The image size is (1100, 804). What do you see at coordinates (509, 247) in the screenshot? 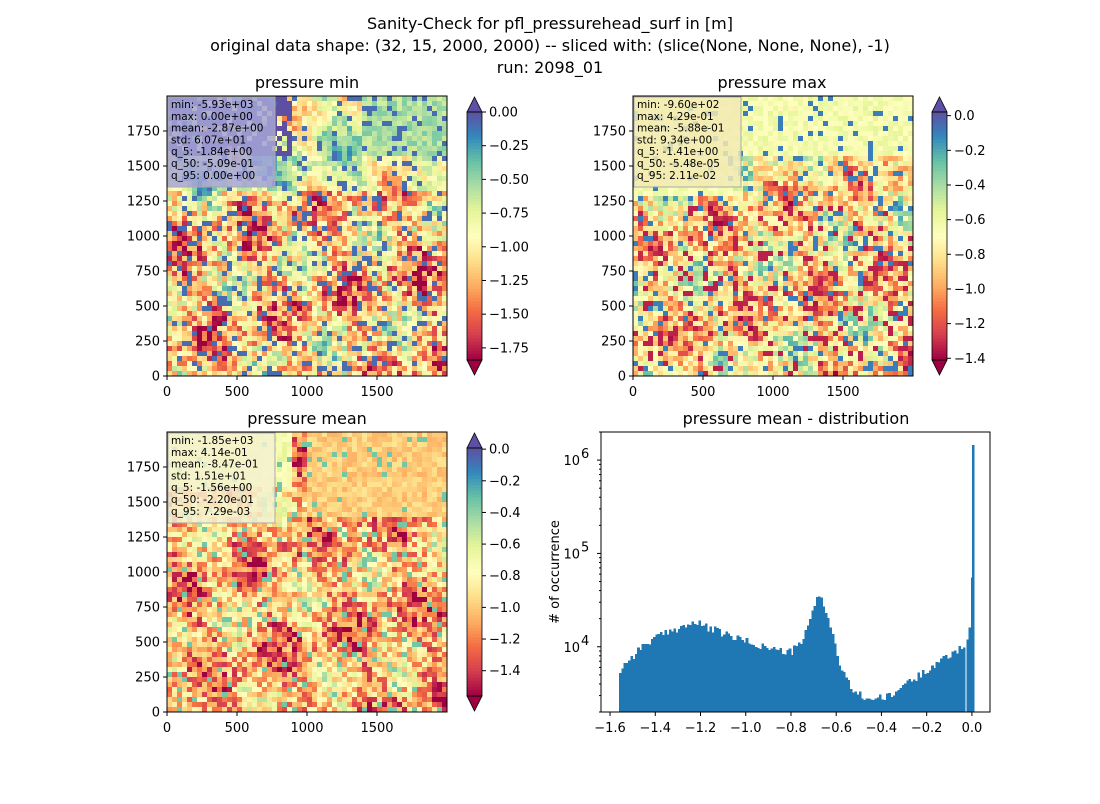
I see `colorbar-tick-label: −1.00` at bounding box center [509, 247].